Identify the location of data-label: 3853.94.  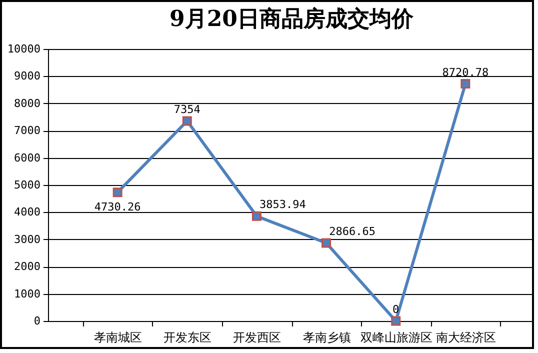
(283, 205).